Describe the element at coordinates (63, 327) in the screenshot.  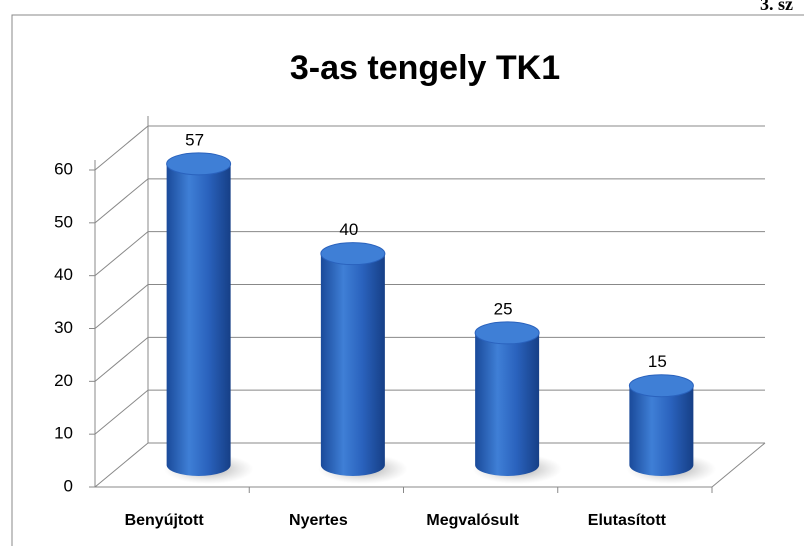
I see `y-tick-label: 30` at that location.